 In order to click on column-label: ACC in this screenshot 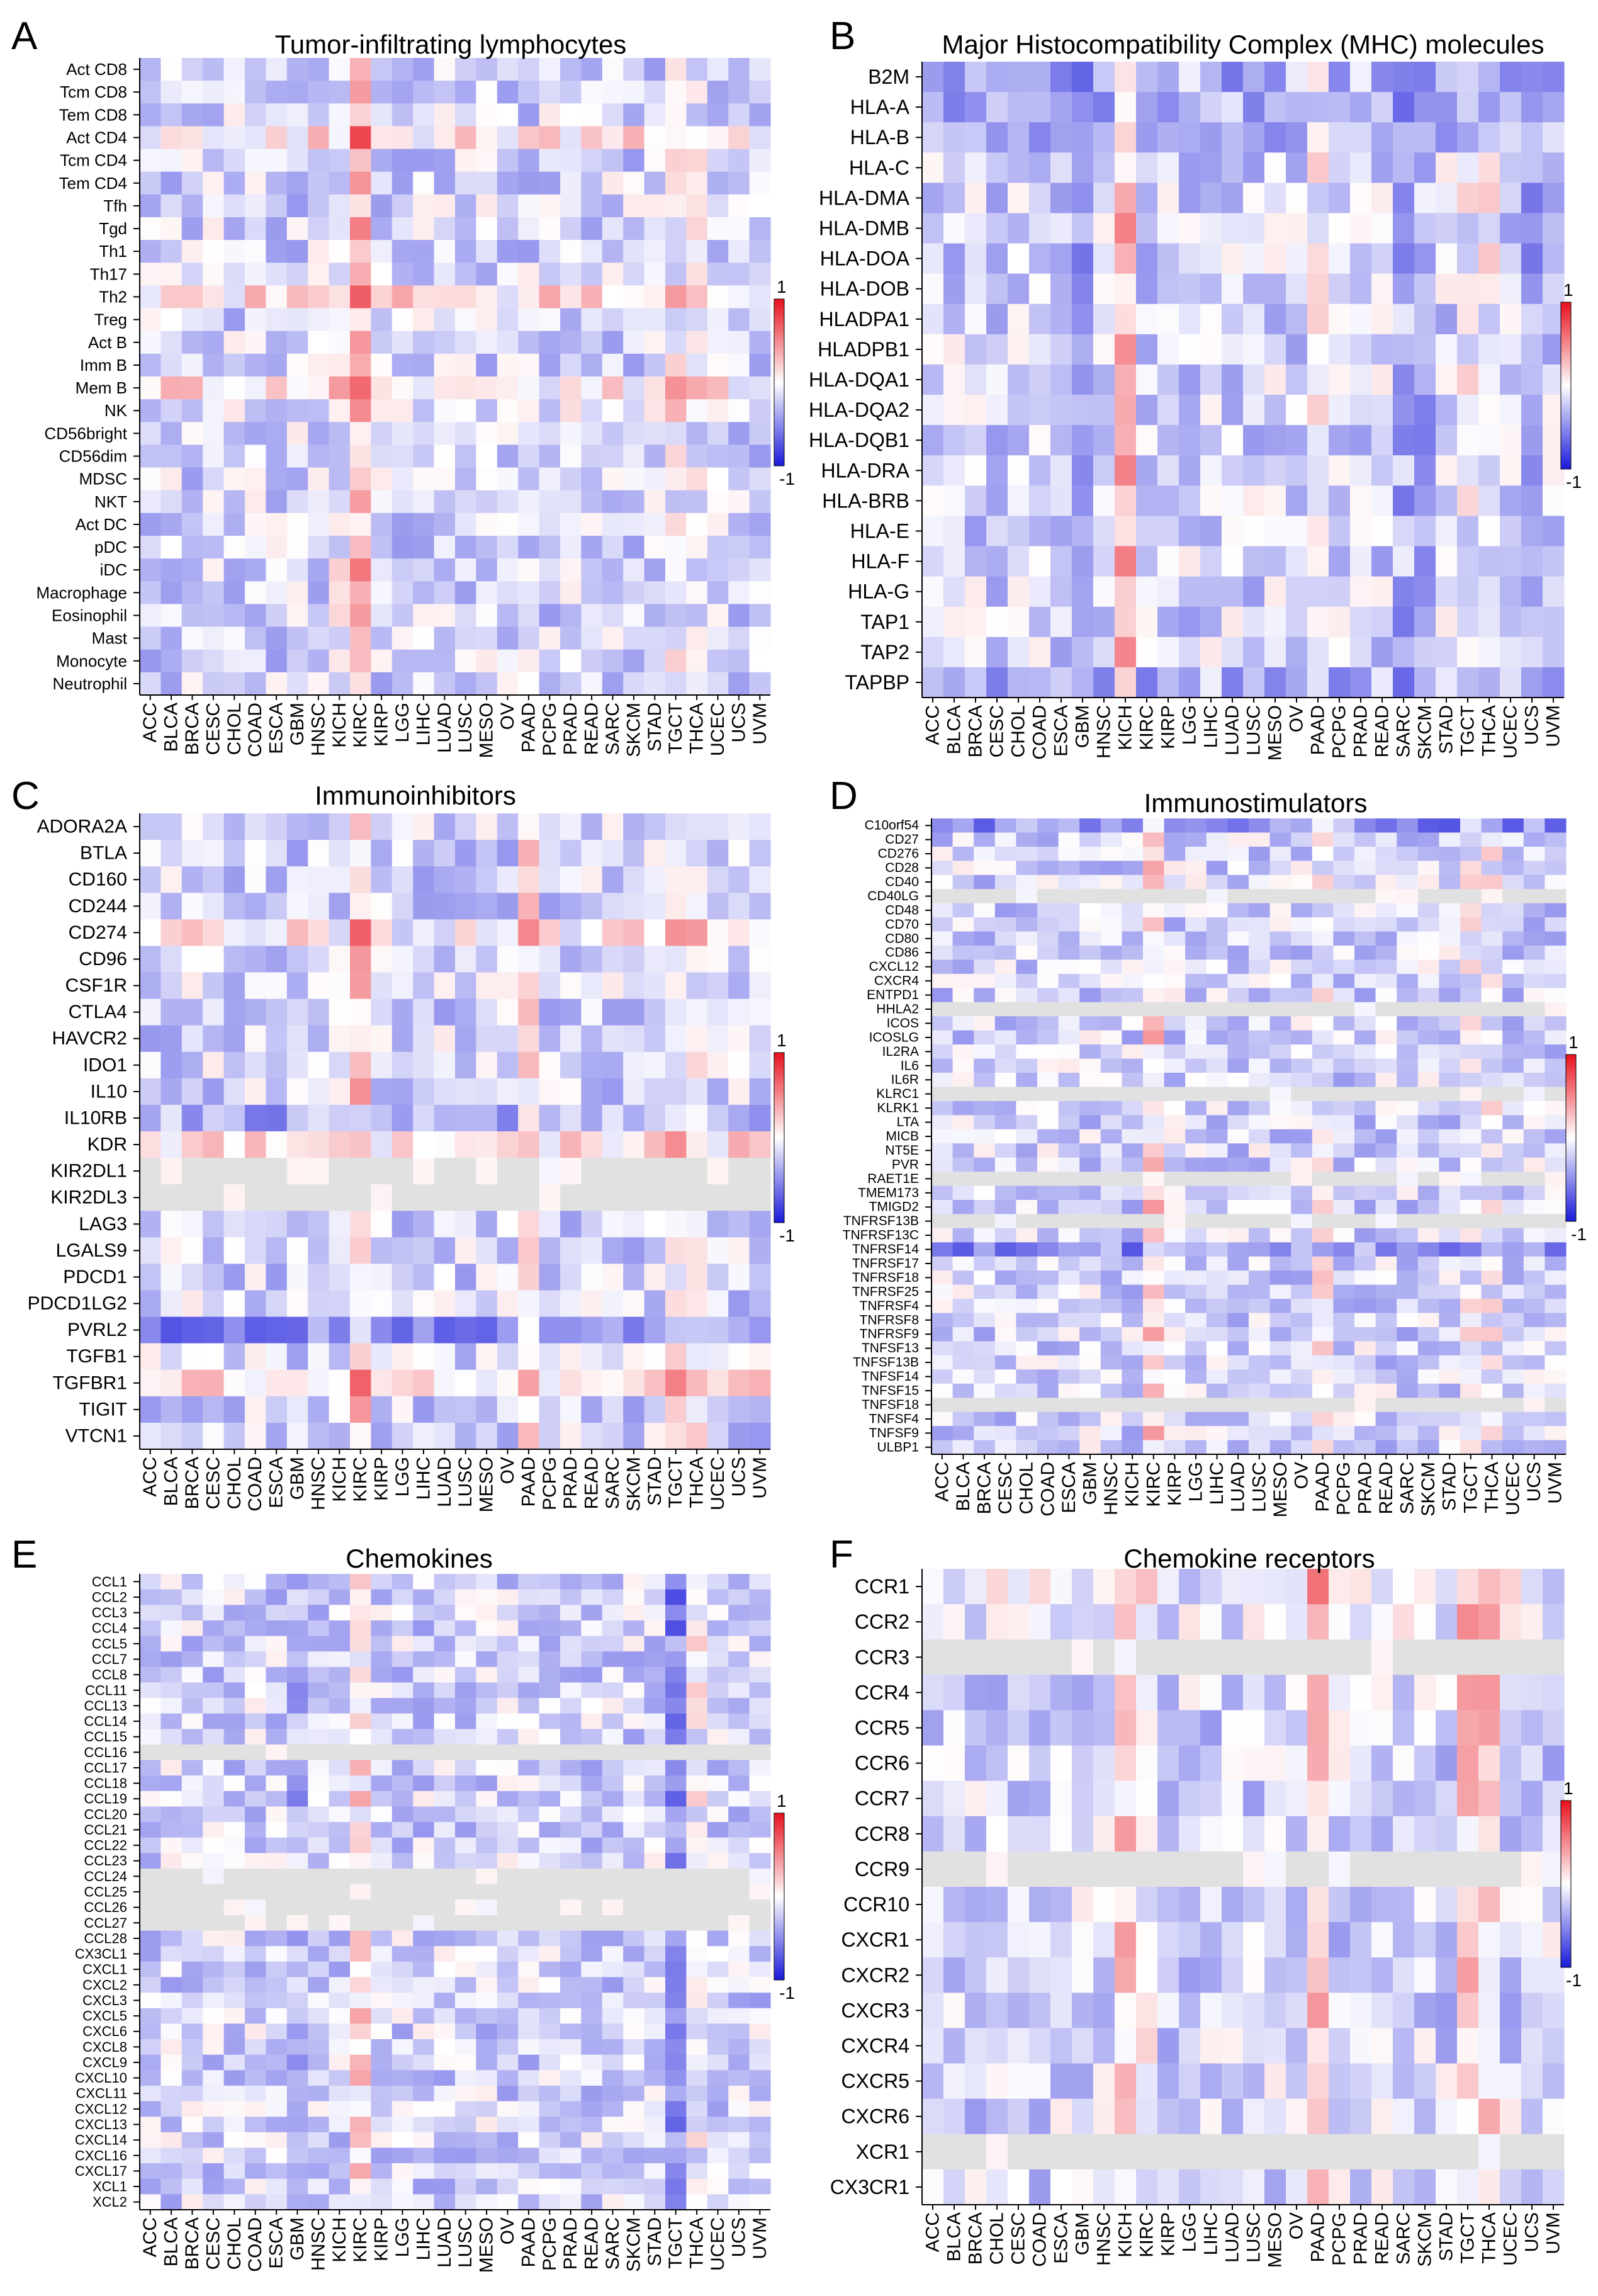, I will do `click(150, 722)`.